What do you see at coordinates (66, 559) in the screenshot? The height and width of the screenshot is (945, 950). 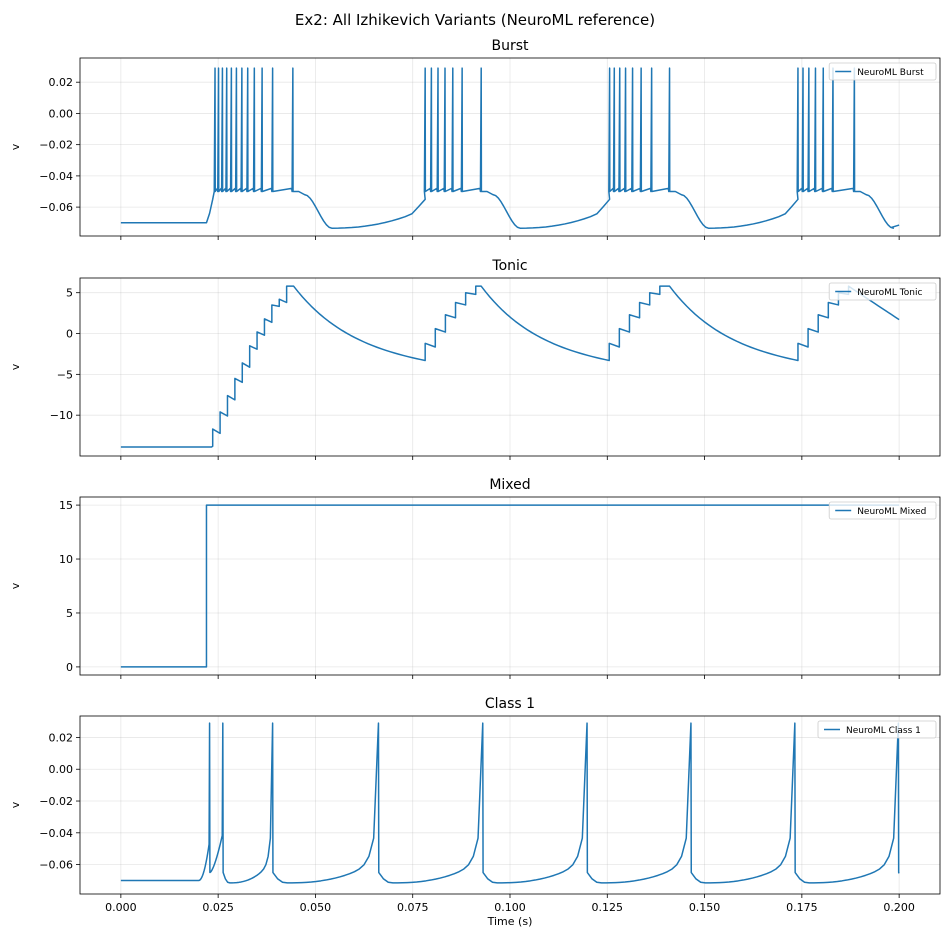 I see `y-tick-label: 10` at bounding box center [66, 559].